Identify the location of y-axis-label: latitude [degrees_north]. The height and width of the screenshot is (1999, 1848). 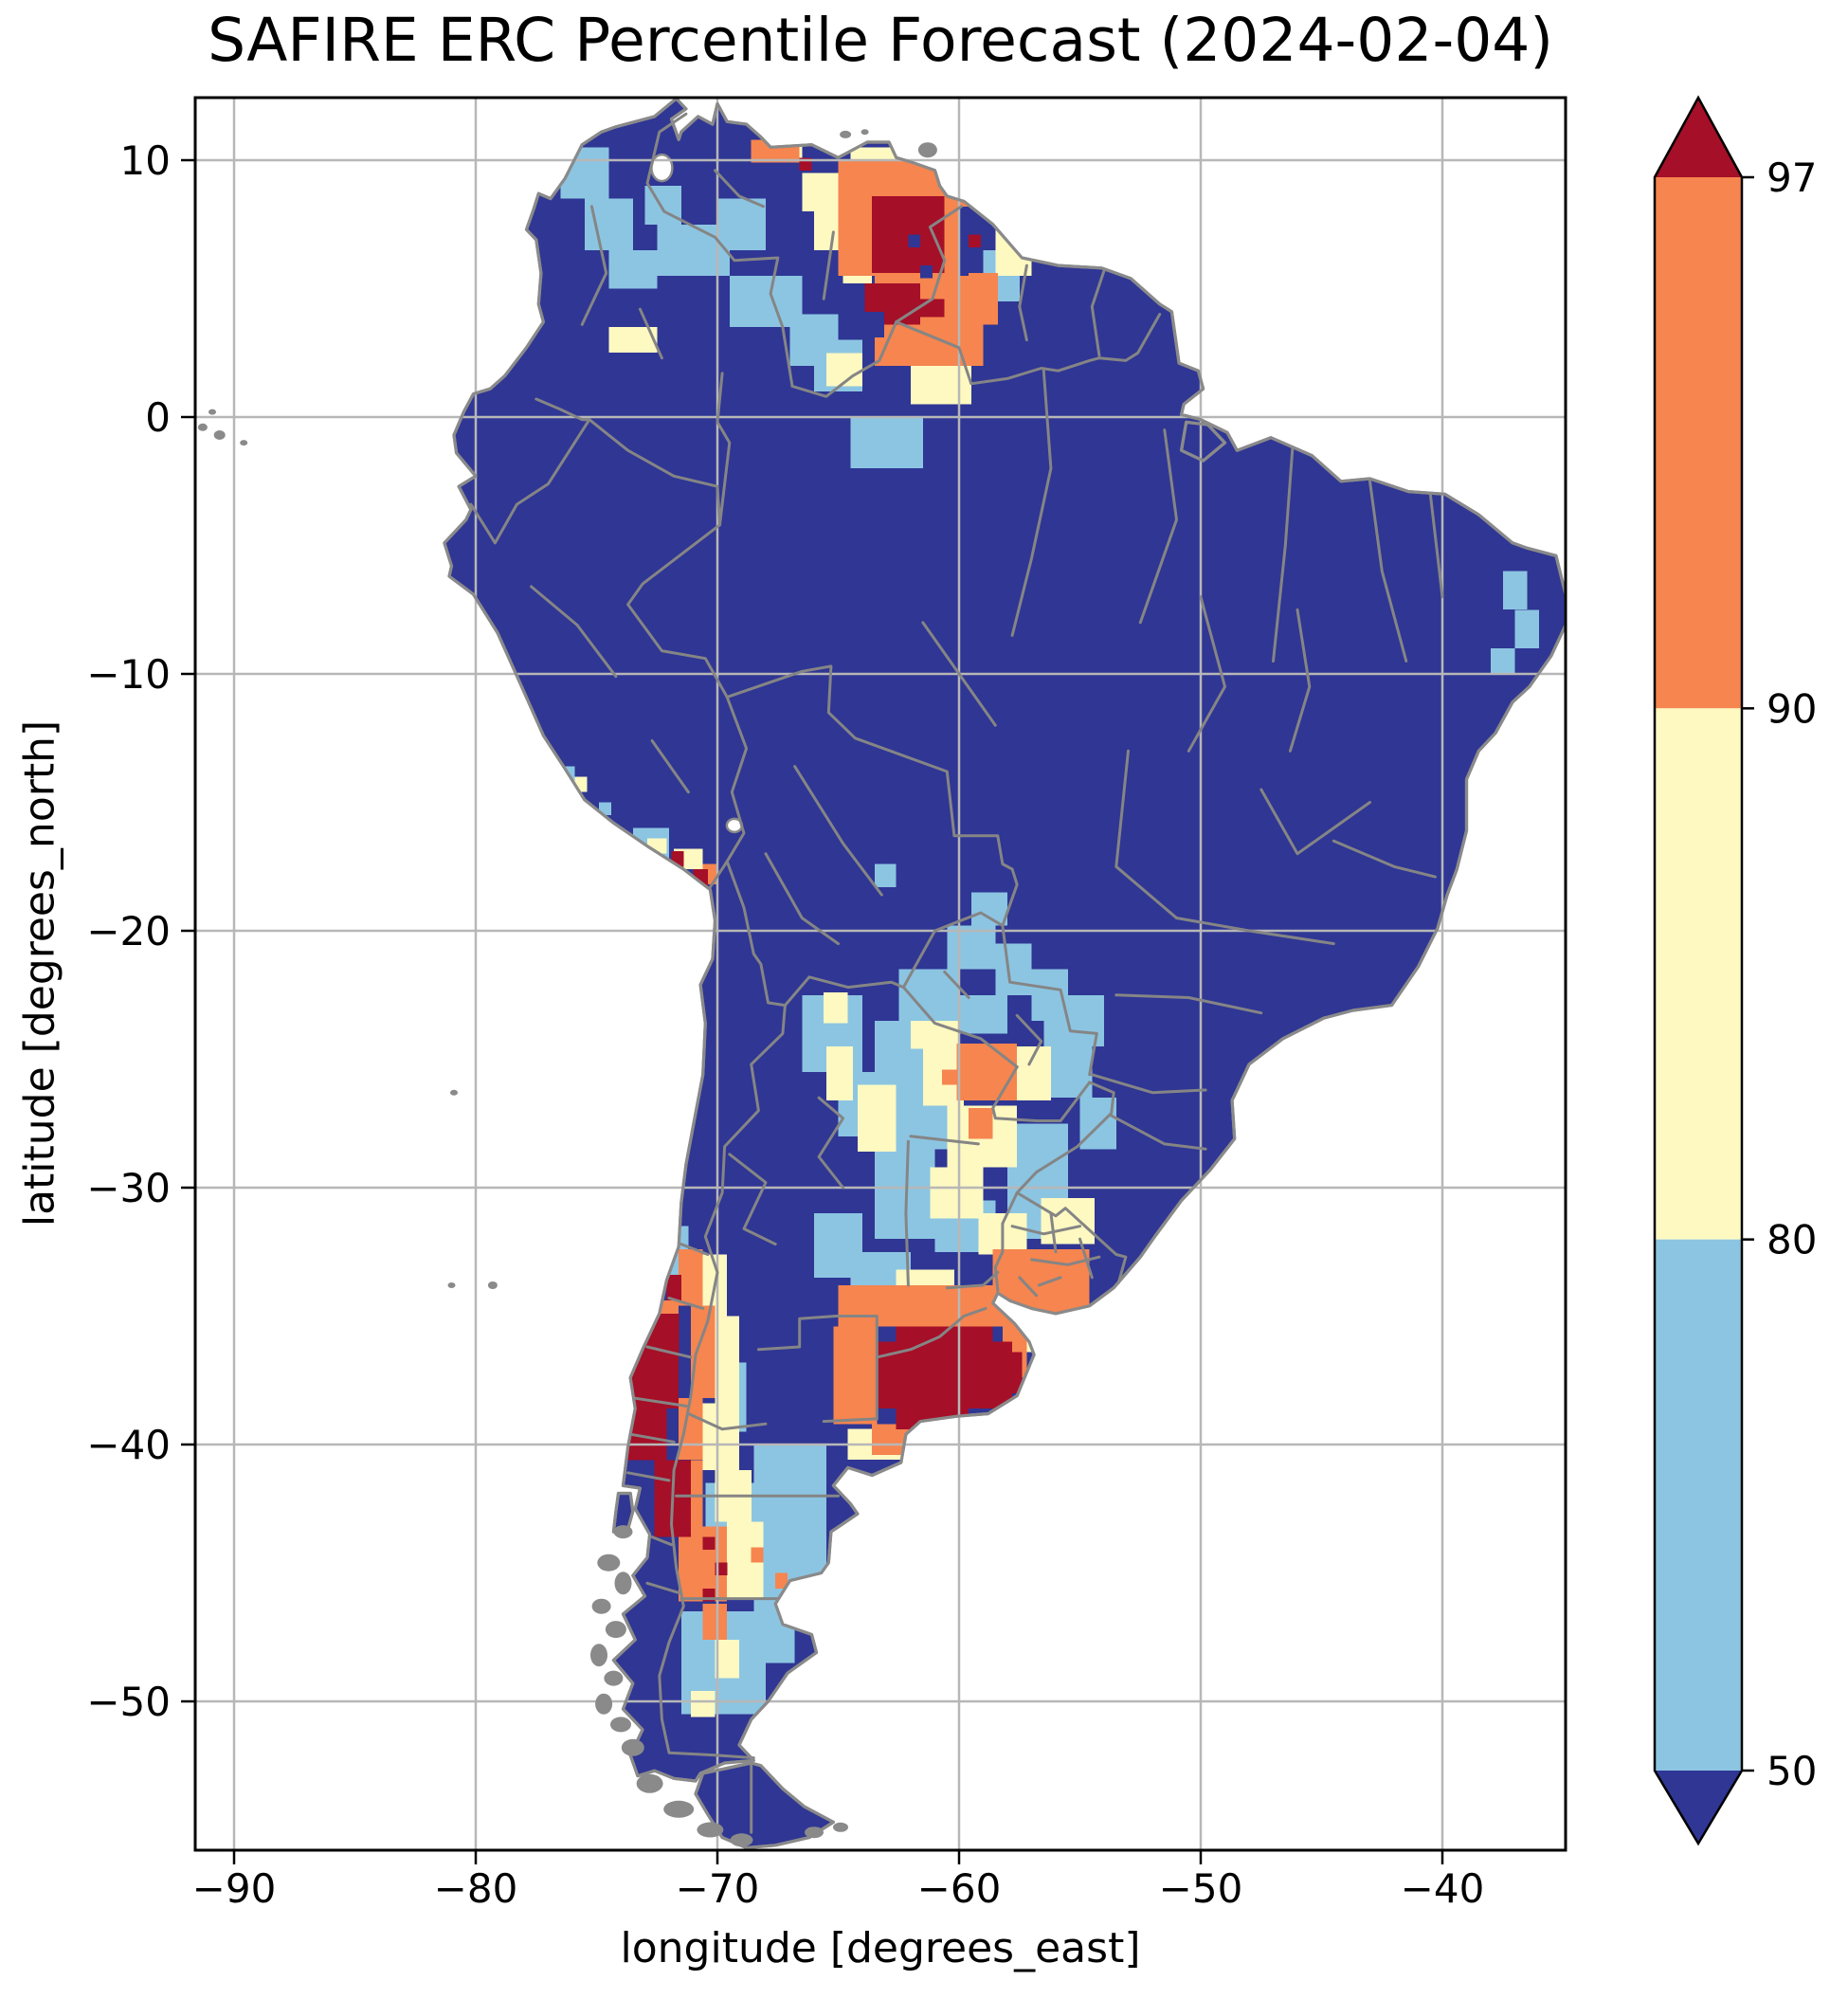
(40, 973).